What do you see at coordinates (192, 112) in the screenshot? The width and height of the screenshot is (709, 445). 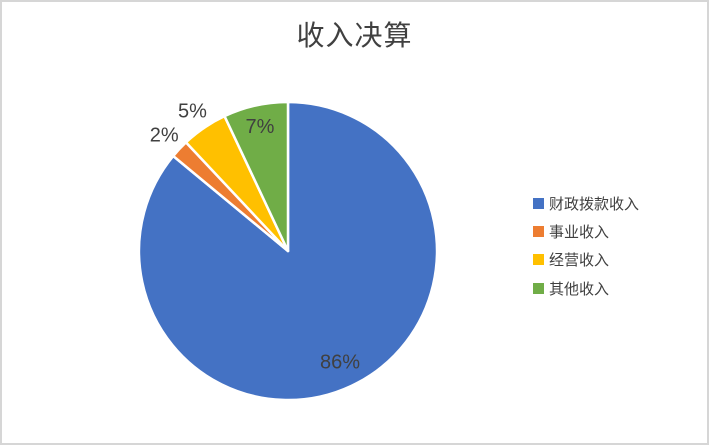 I see `slice-label-2: 5%` at bounding box center [192, 112].